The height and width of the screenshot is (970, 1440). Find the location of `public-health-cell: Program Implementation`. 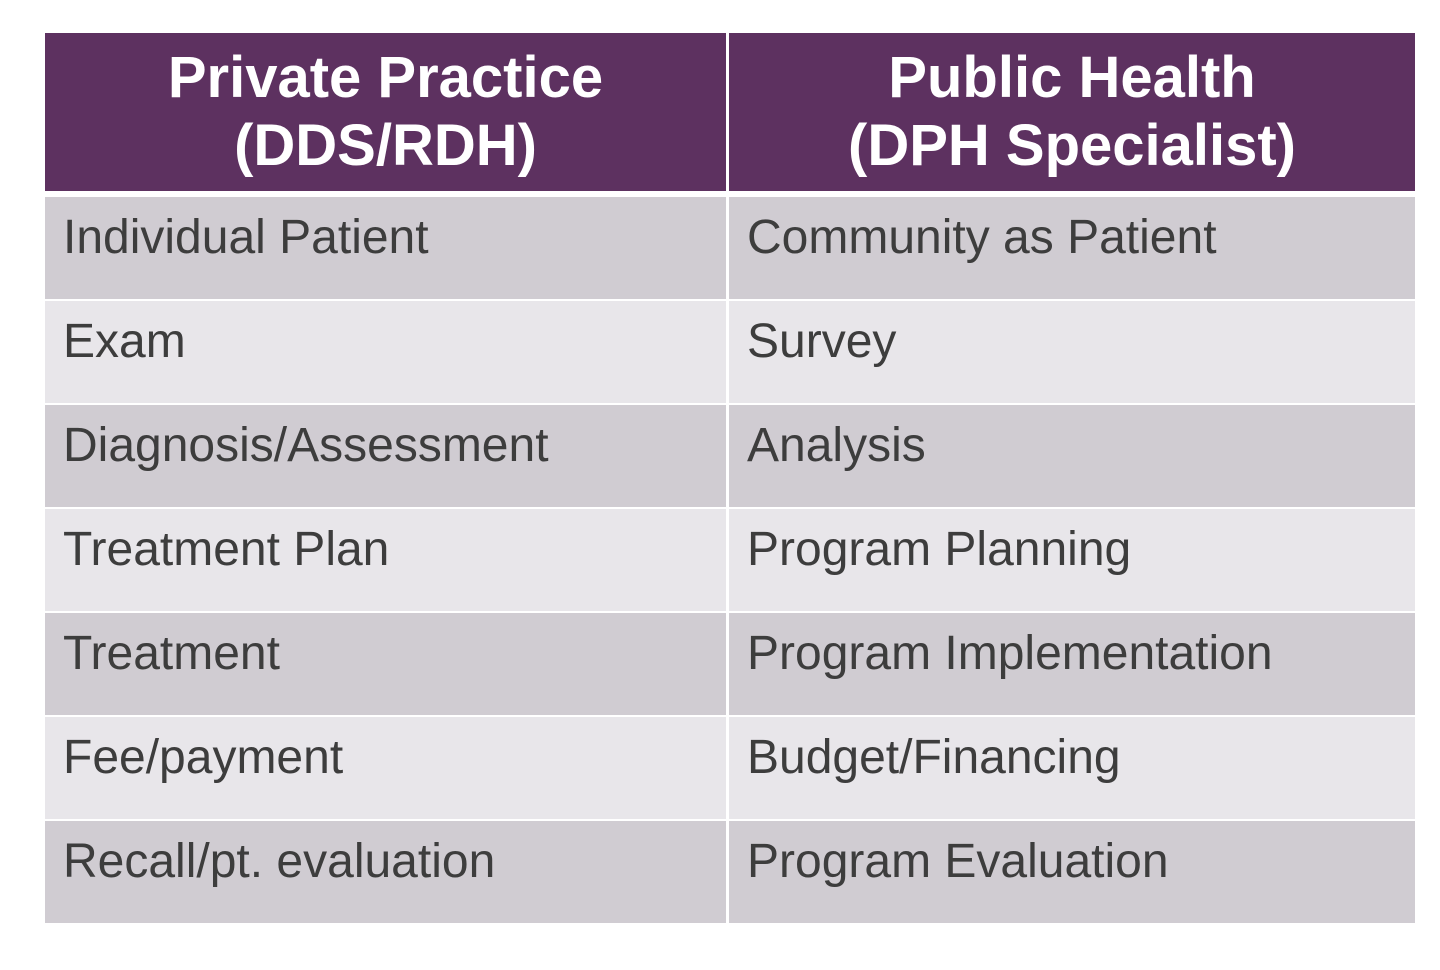

public-health-cell: Program Implementation is located at coordinates (1072, 665).